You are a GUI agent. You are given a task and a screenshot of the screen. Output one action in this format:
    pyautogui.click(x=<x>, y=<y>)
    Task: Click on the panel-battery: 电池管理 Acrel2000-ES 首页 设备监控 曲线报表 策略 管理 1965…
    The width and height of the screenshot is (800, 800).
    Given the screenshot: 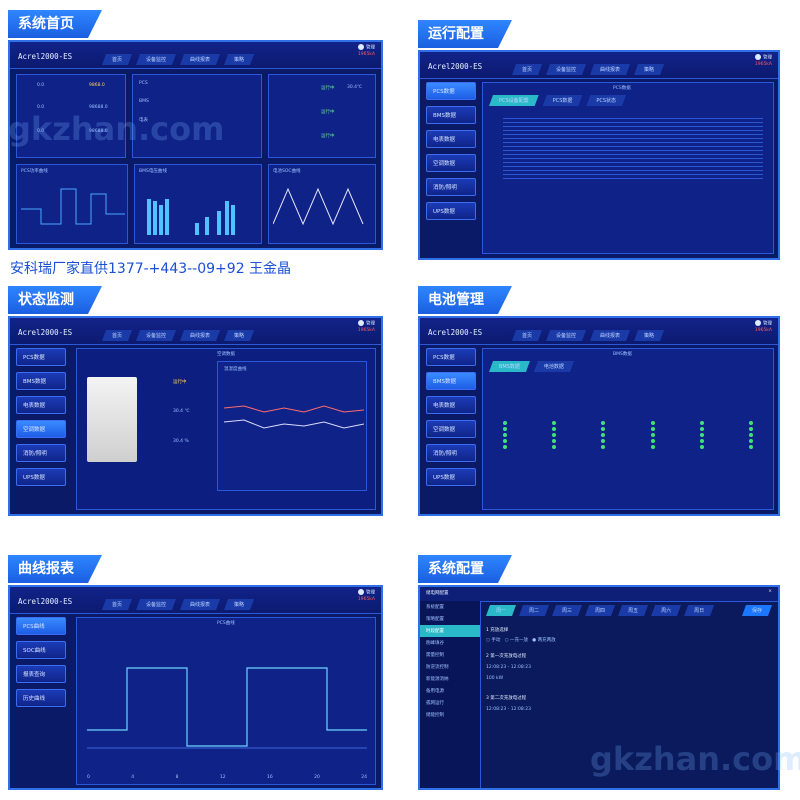 What is the action you would take?
    pyautogui.click(x=605, y=401)
    